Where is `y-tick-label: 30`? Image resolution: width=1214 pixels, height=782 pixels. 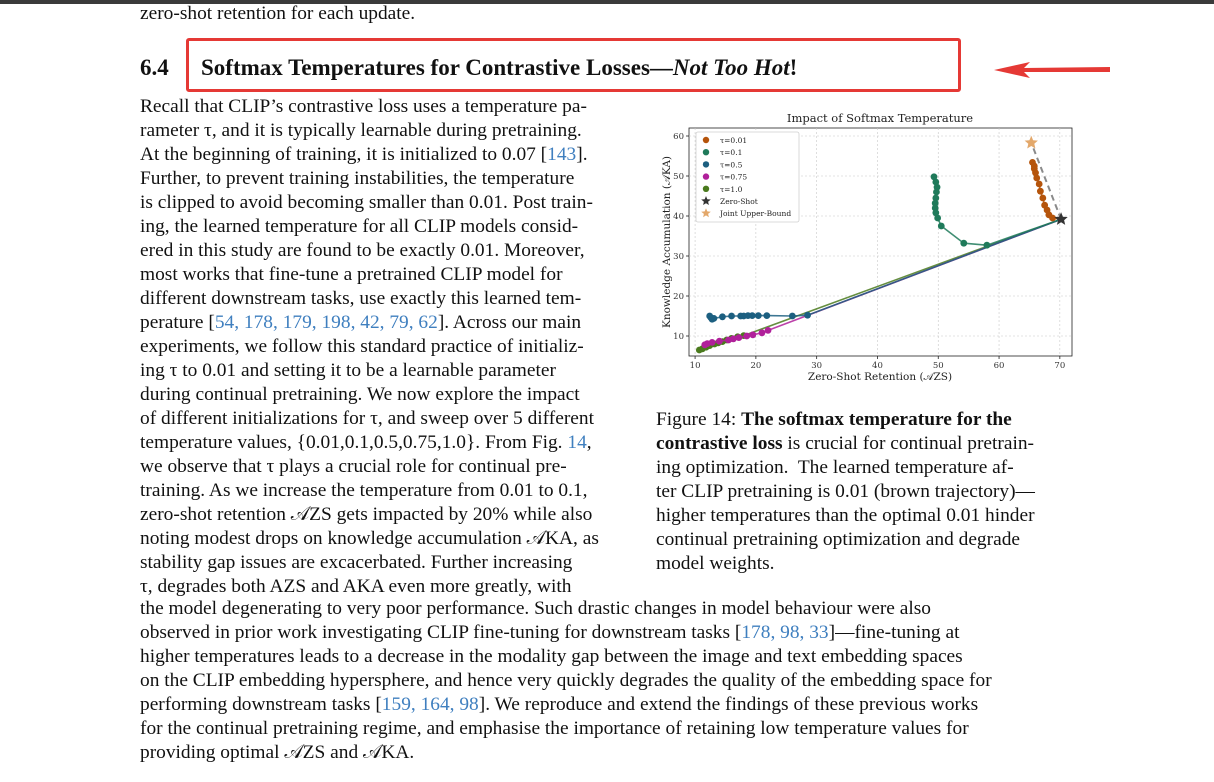
y-tick-label: 30 is located at coordinates (678, 257).